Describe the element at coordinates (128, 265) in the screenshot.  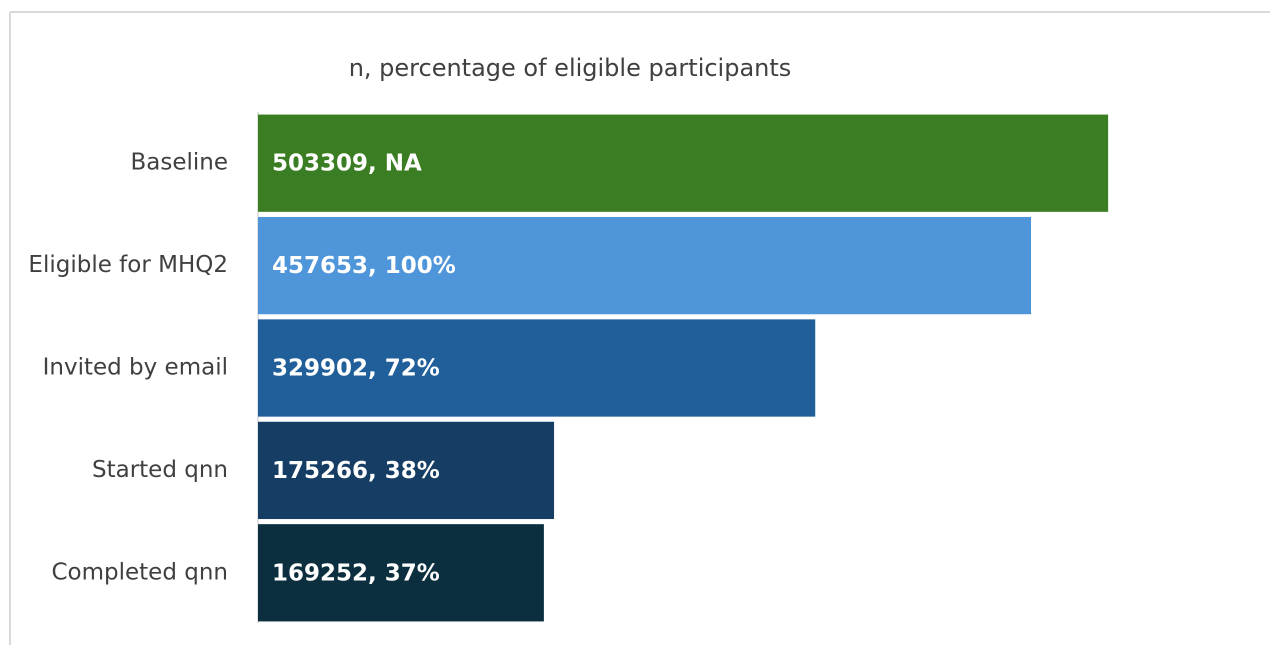
I see `y-tick-label: Eligible for MHQ2` at that location.